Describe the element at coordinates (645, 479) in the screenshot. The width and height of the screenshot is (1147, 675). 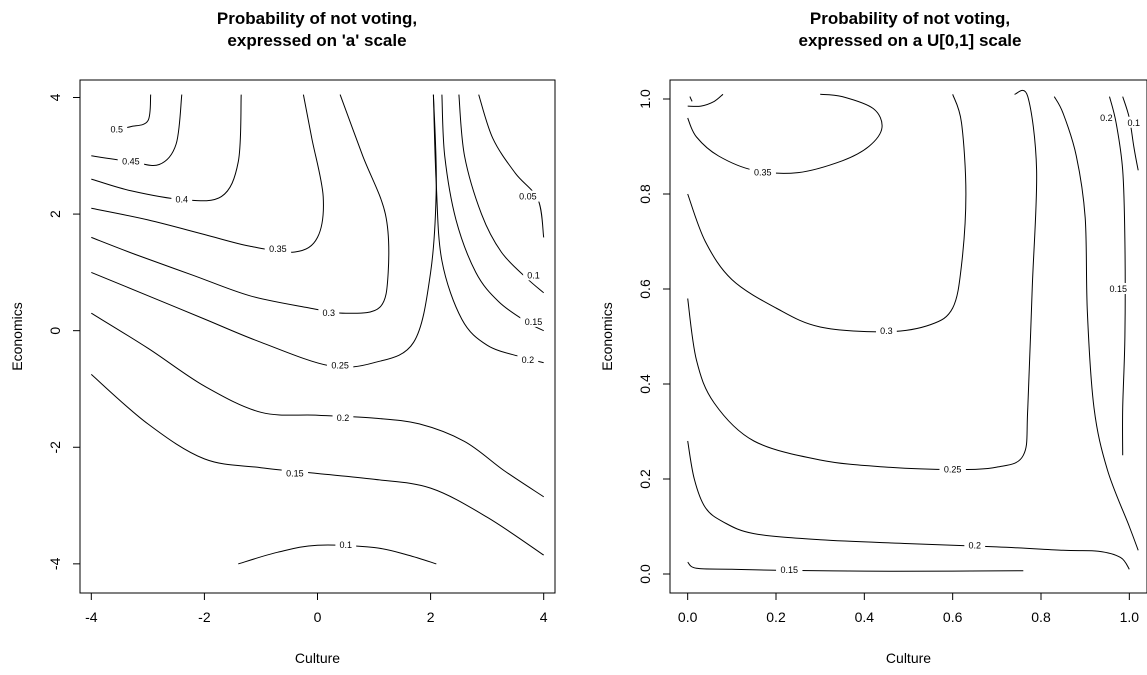
I see `y-tick-label: 0.2` at that location.